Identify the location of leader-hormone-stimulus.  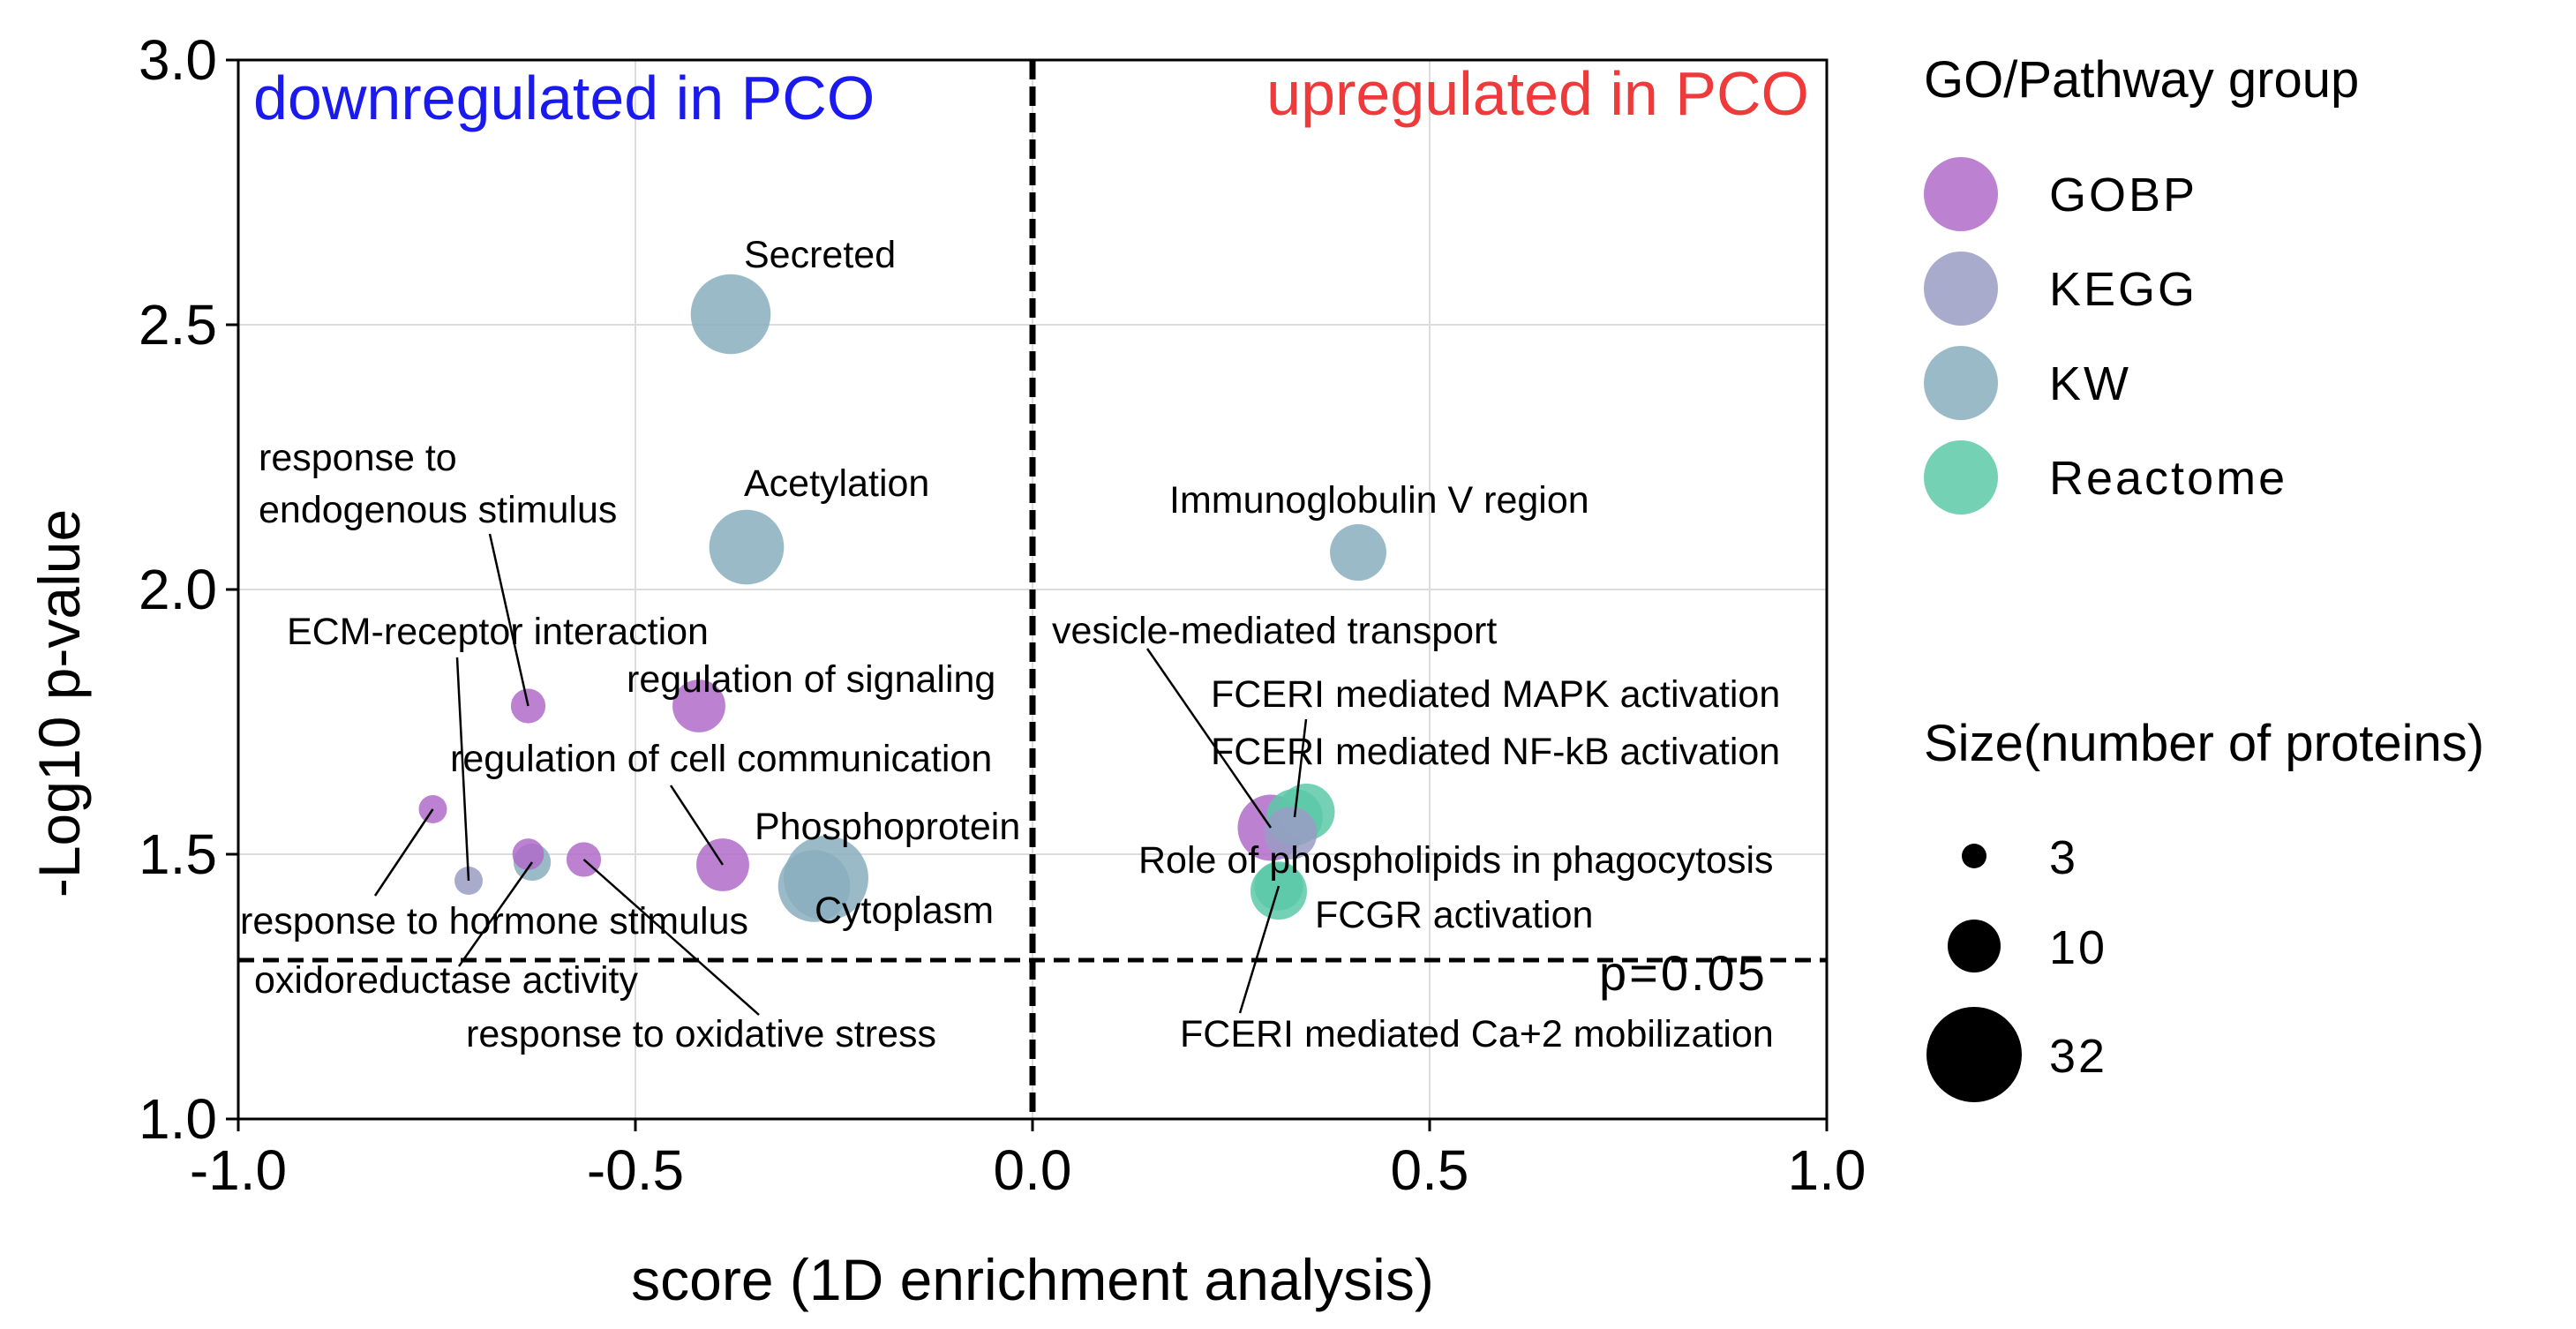
(403, 852).